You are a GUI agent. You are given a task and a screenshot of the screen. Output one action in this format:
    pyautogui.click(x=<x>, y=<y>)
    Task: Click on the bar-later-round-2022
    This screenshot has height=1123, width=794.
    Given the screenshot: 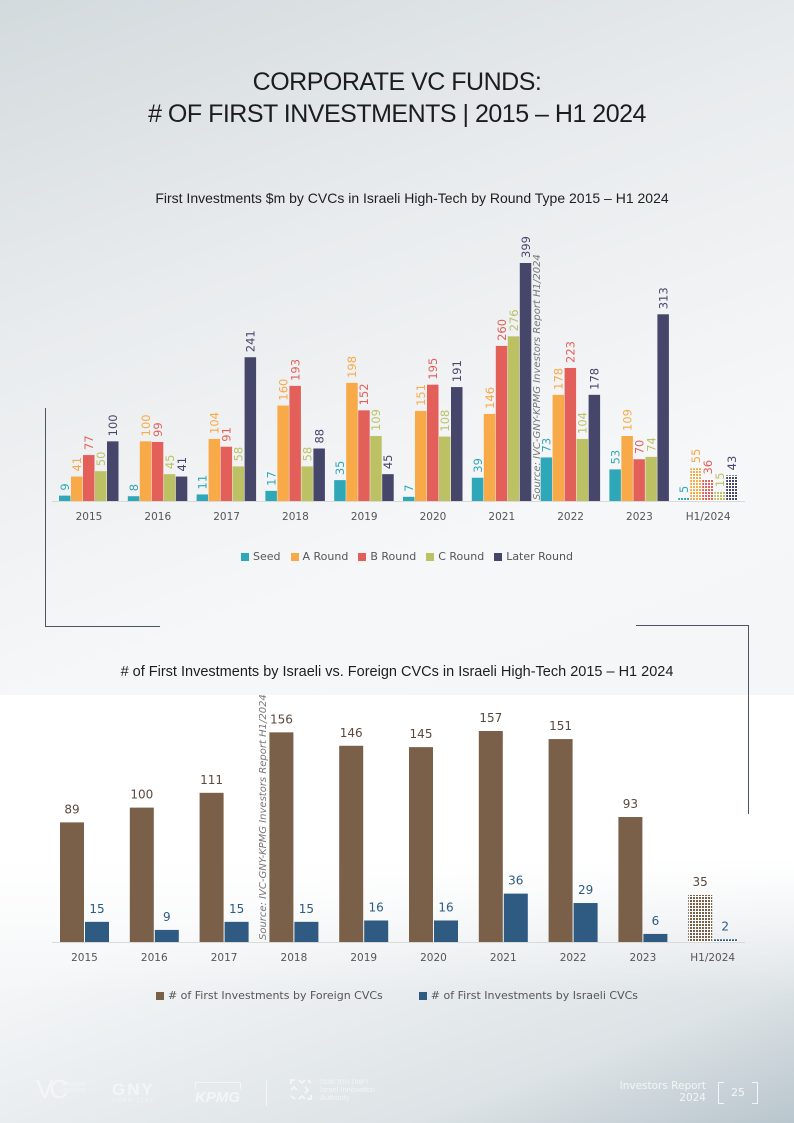 What is the action you would take?
    pyautogui.click(x=594, y=447)
    